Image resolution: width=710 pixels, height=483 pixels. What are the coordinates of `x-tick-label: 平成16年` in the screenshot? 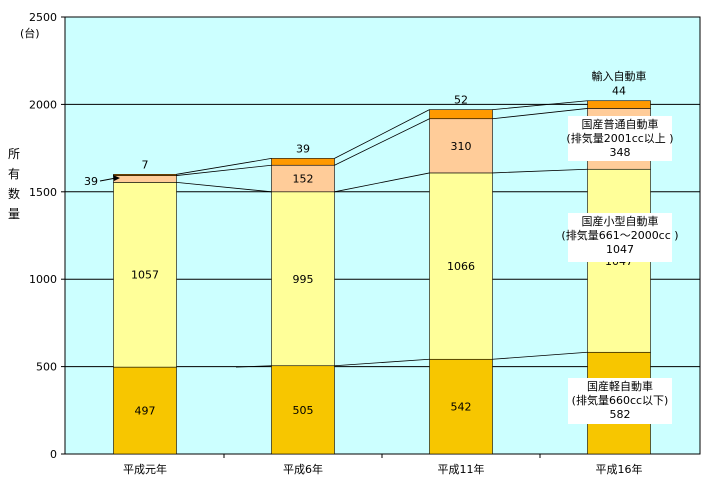 It's located at (619, 469).